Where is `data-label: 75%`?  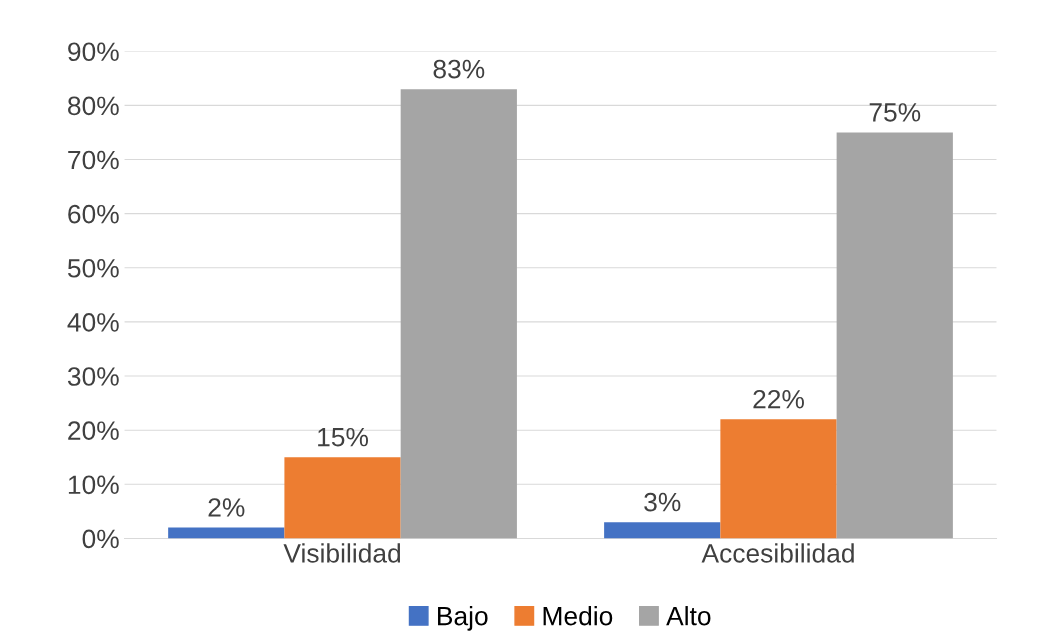 data-label: 75% is located at coordinates (895, 112).